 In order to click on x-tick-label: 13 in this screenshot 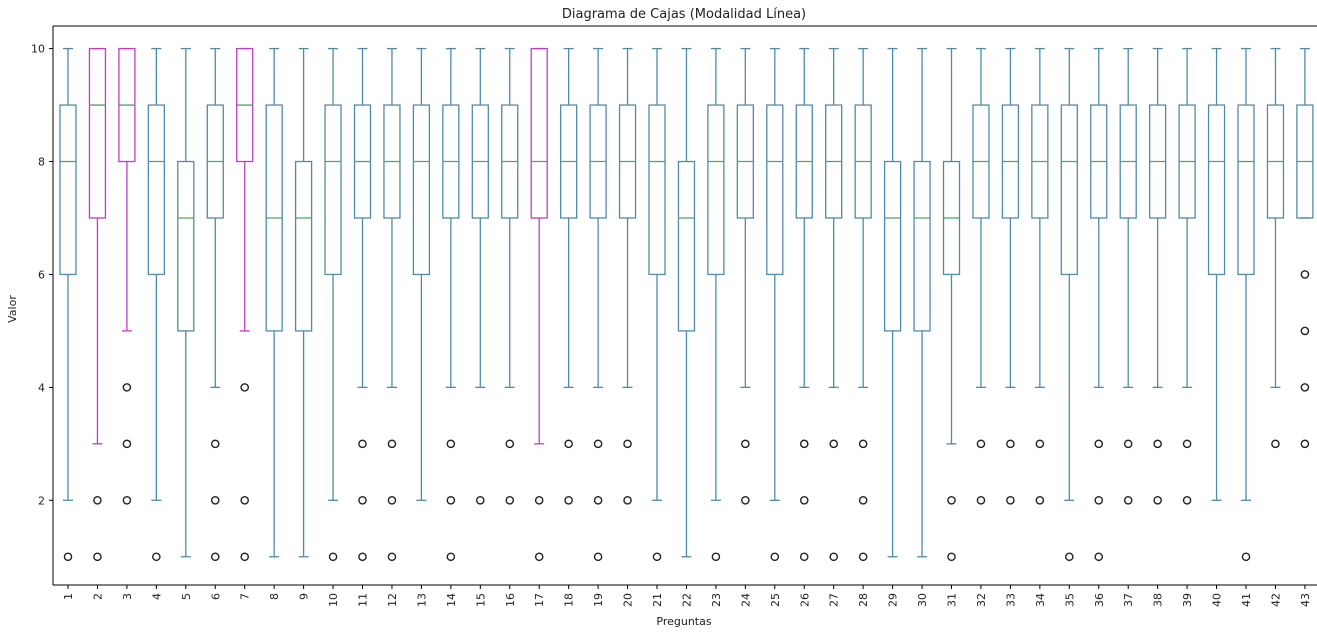, I will do `click(421, 600)`.